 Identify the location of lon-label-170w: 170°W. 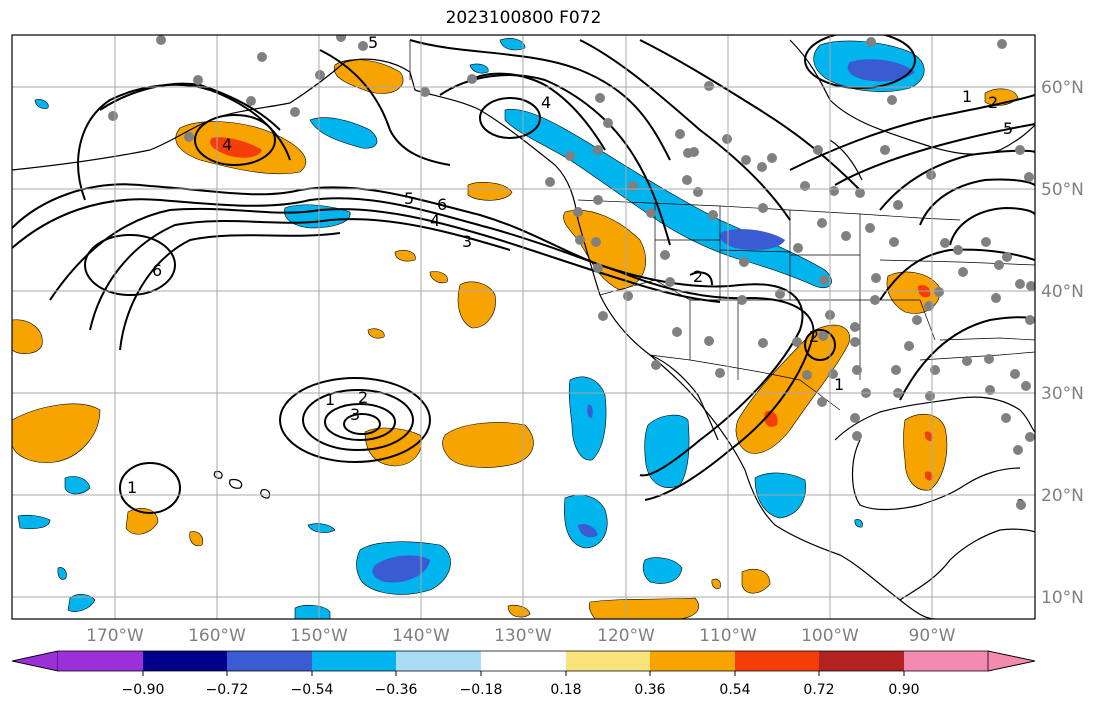
(115, 636).